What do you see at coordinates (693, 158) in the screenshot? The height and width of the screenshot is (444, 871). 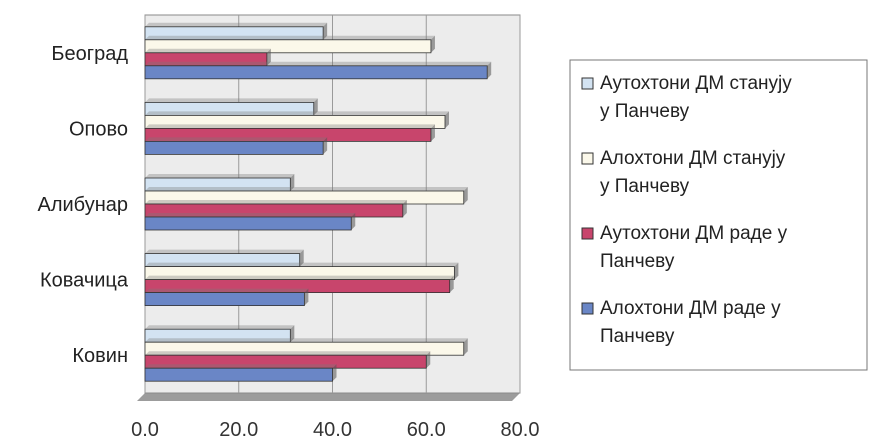 I see `legend-label: Алохтони ДМ станују` at bounding box center [693, 158].